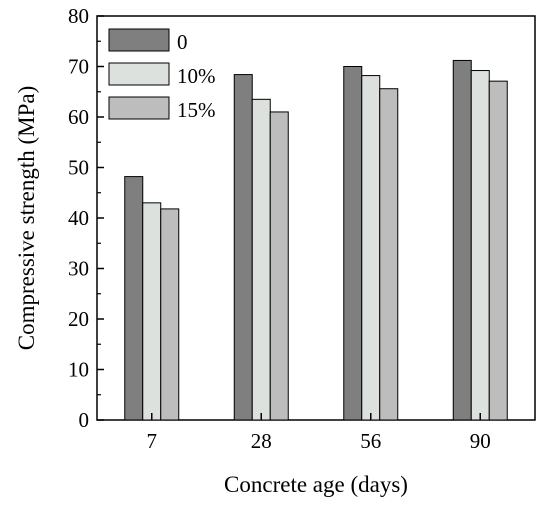  I want to click on y-tick-label: 50, so click(78, 168).